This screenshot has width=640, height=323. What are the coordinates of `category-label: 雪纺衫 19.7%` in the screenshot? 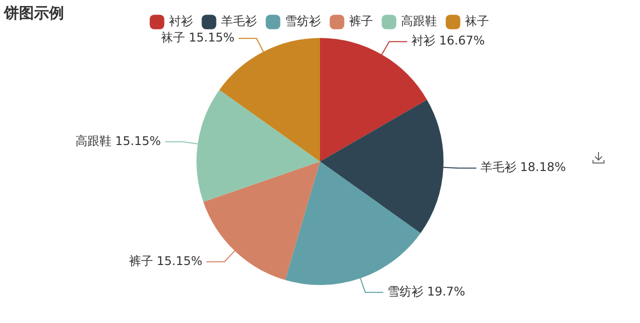 It's located at (426, 291).